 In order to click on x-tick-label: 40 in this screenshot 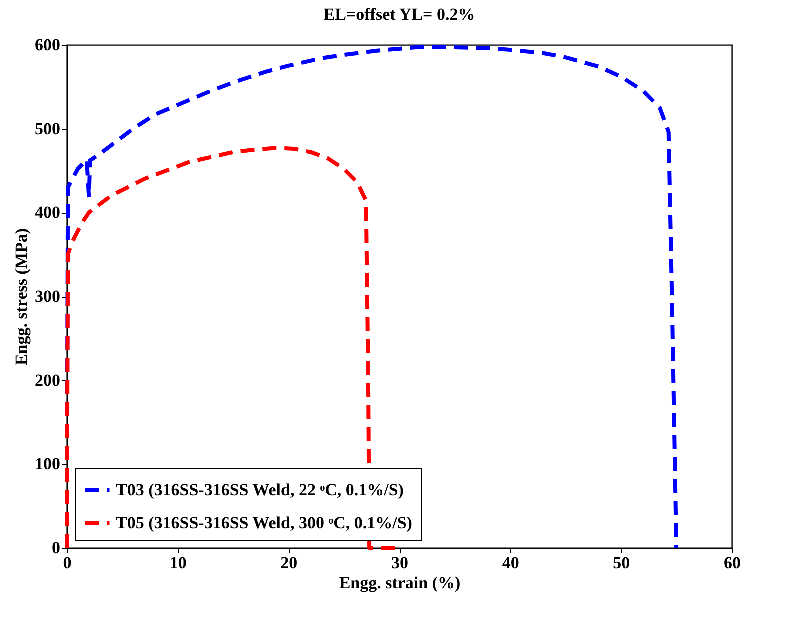, I will do `click(511, 563)`.